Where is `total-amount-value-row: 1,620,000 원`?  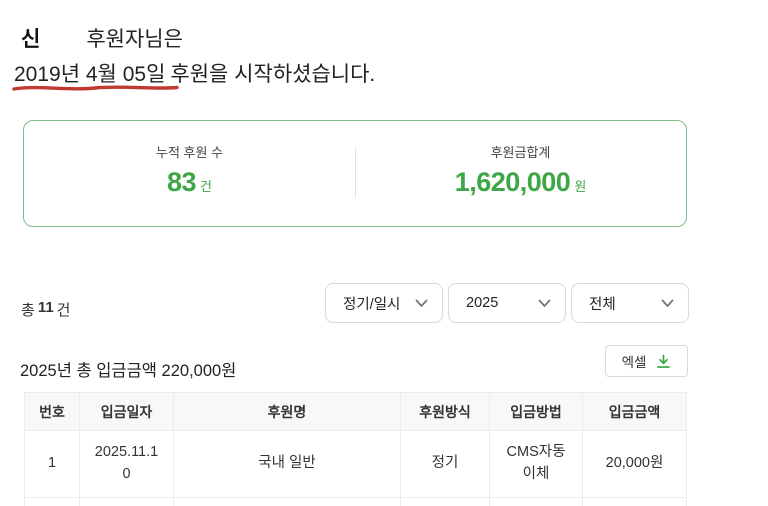 total-amount-value-row: 1,620,000 원 is located at coordinates (521, 182).